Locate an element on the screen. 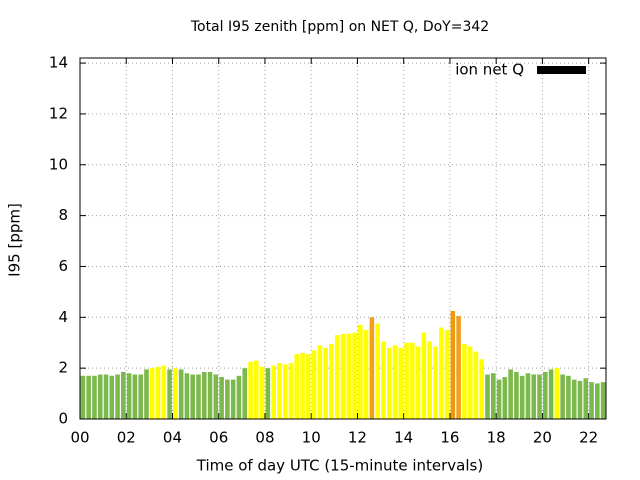  y-tick-label: 10 is located at coordinates (58, 164).